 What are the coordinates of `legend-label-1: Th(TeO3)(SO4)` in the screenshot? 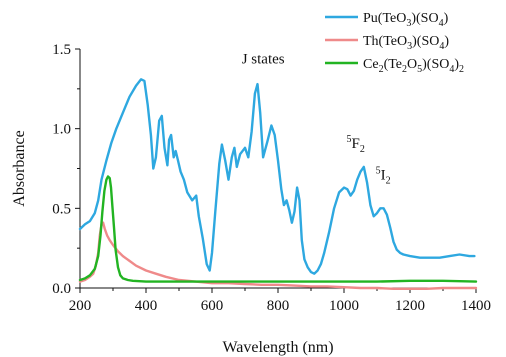 It's located at (406, 43).